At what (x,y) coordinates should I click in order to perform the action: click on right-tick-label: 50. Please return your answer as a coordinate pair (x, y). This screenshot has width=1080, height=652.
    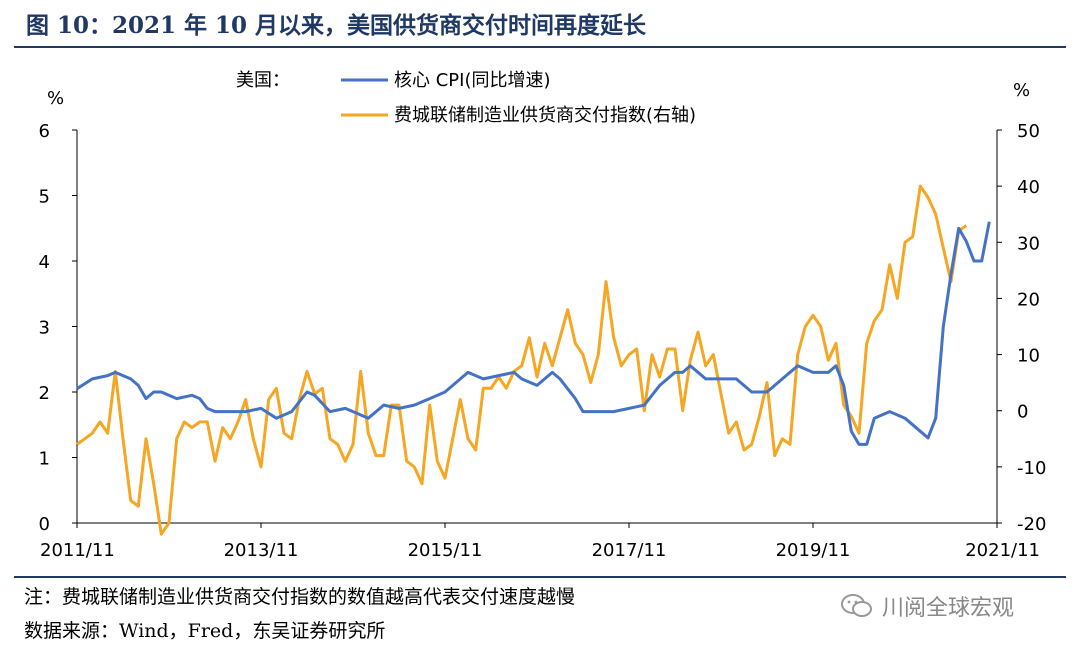
    Looking at the image, I should click on (1028, 131).